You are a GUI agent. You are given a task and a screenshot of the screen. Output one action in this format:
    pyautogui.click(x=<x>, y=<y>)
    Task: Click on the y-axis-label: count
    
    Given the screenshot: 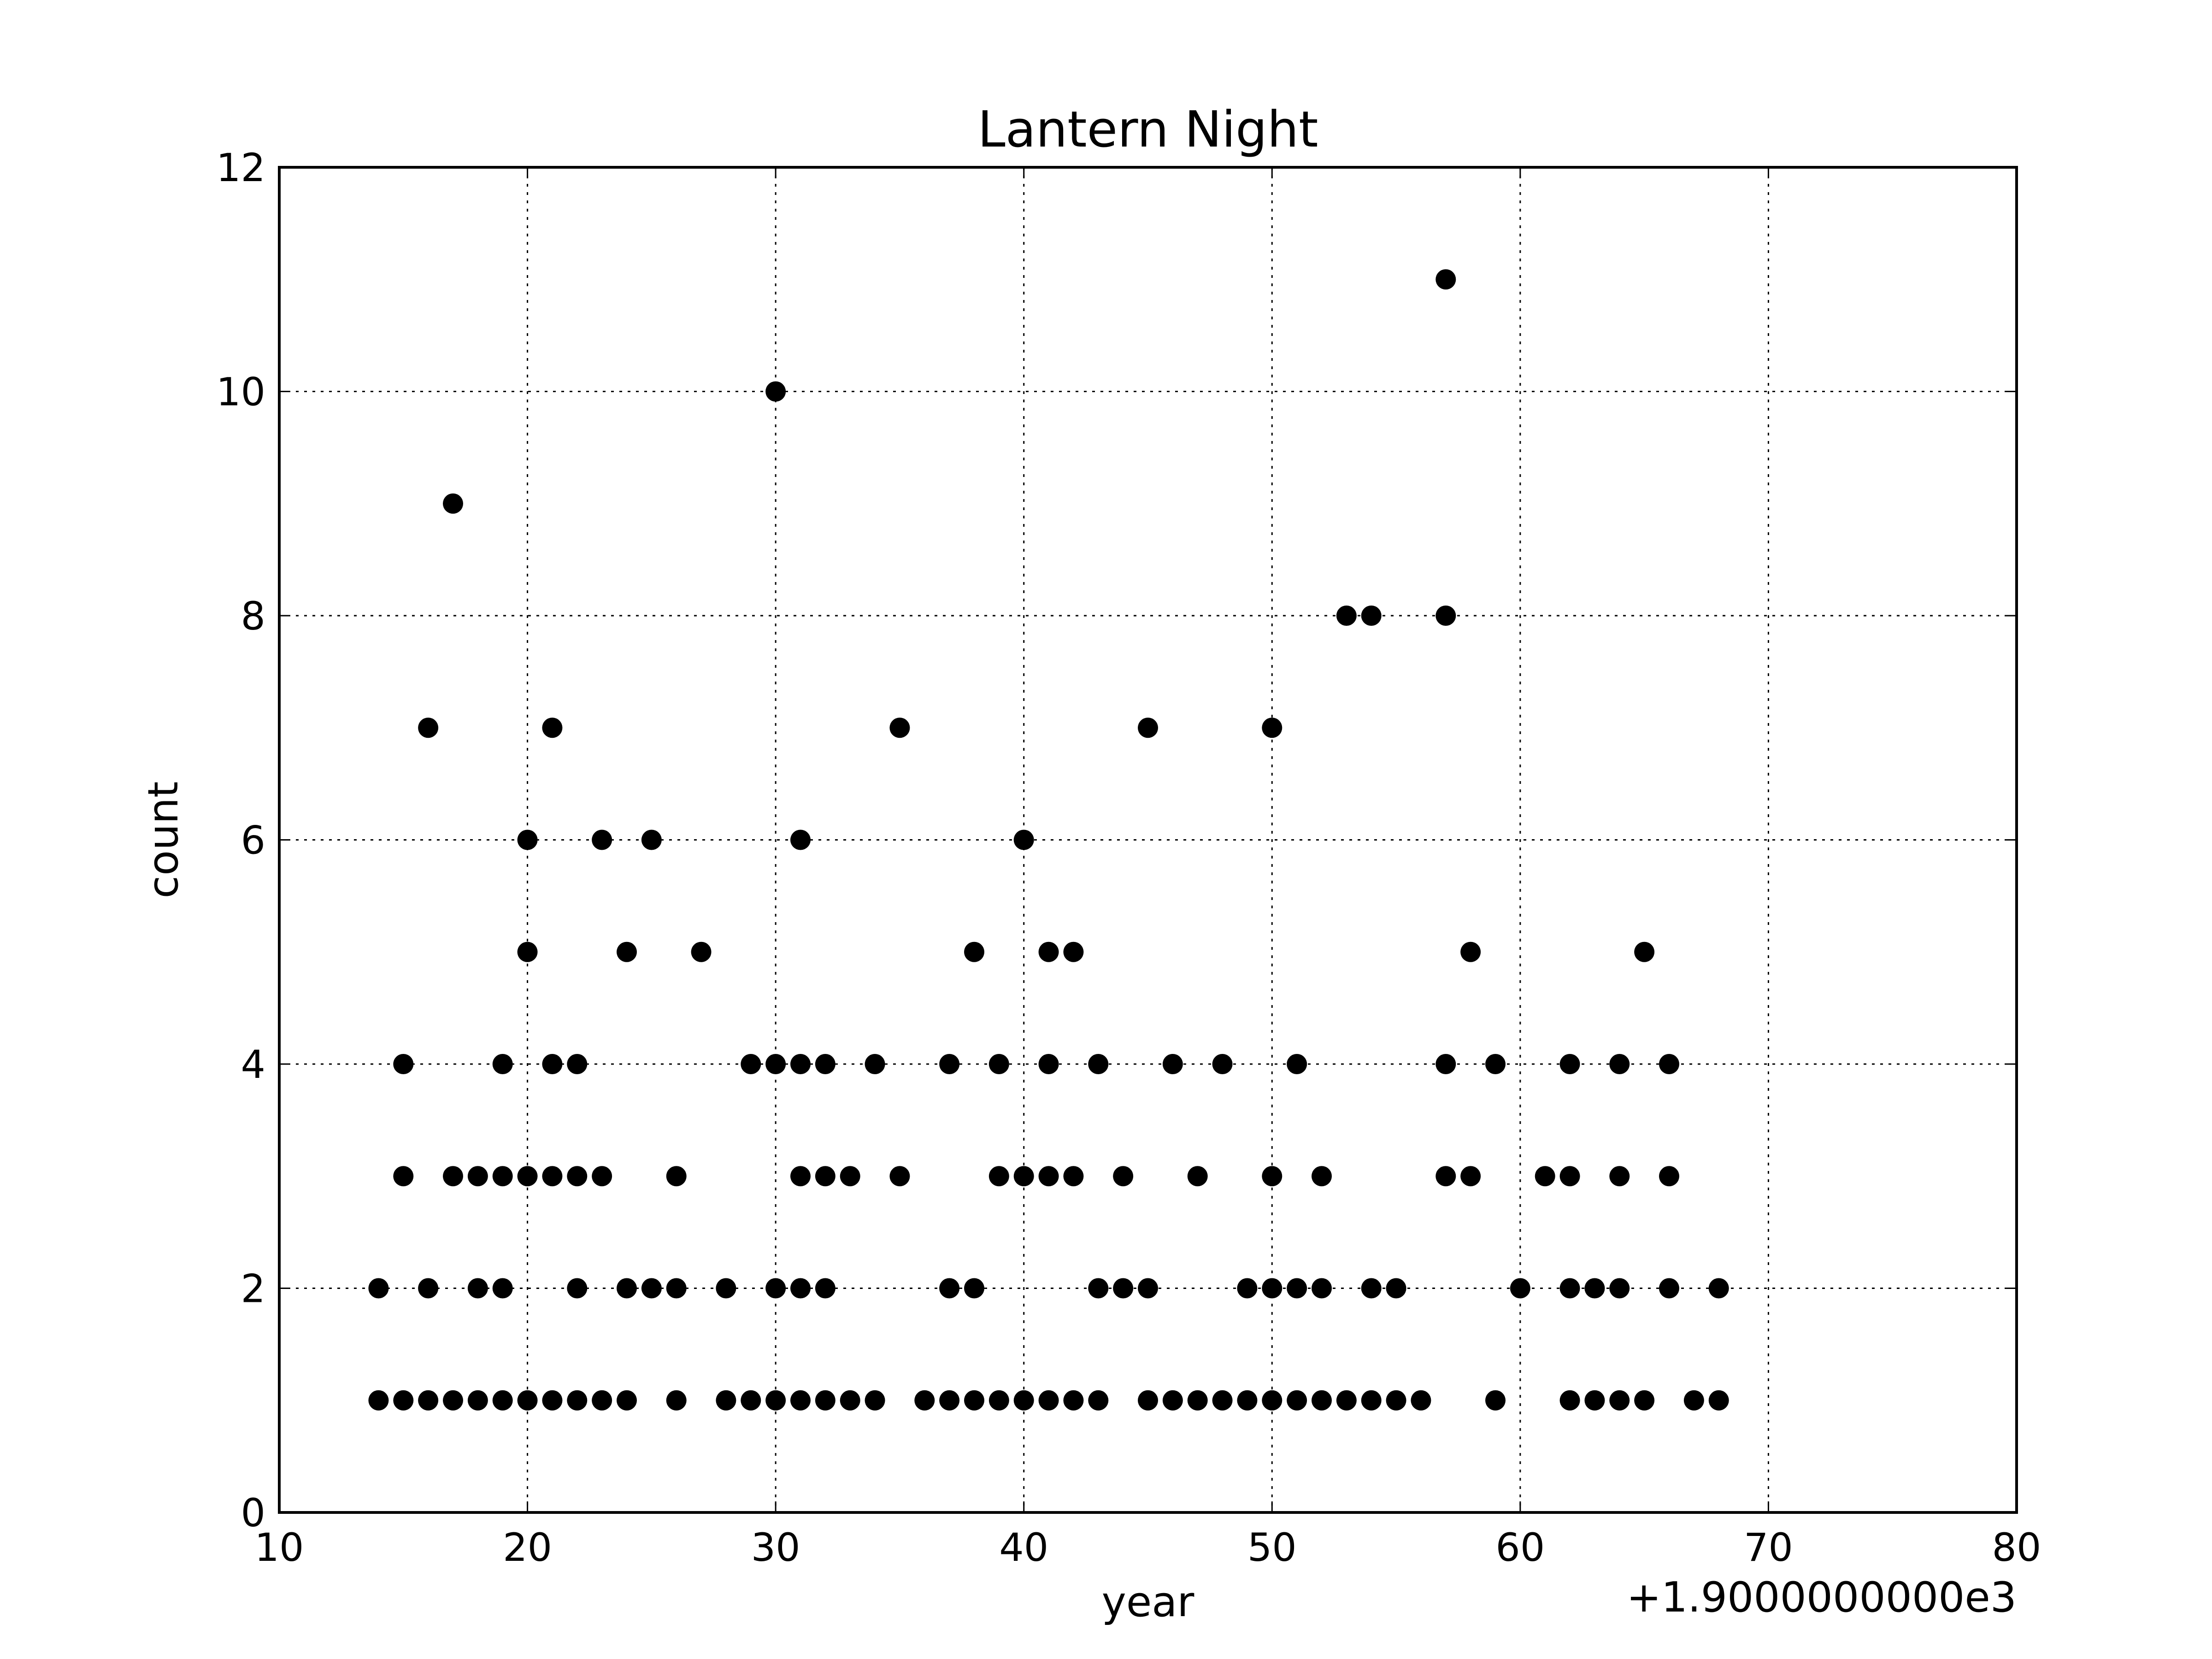 What is the action you would take?
    pyautogui.click(x=163, y=840)
    